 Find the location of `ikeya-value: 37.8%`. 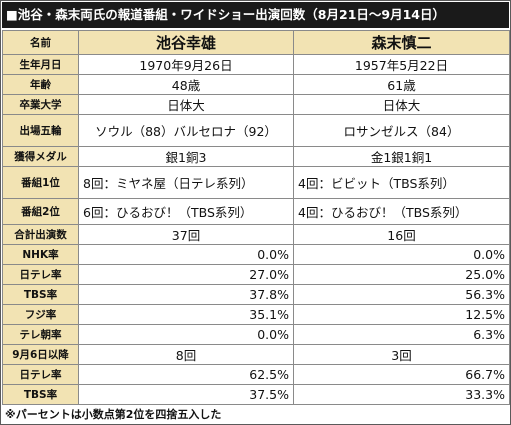

ikeya-value: 37.8% is located at coordinates (186, 294).